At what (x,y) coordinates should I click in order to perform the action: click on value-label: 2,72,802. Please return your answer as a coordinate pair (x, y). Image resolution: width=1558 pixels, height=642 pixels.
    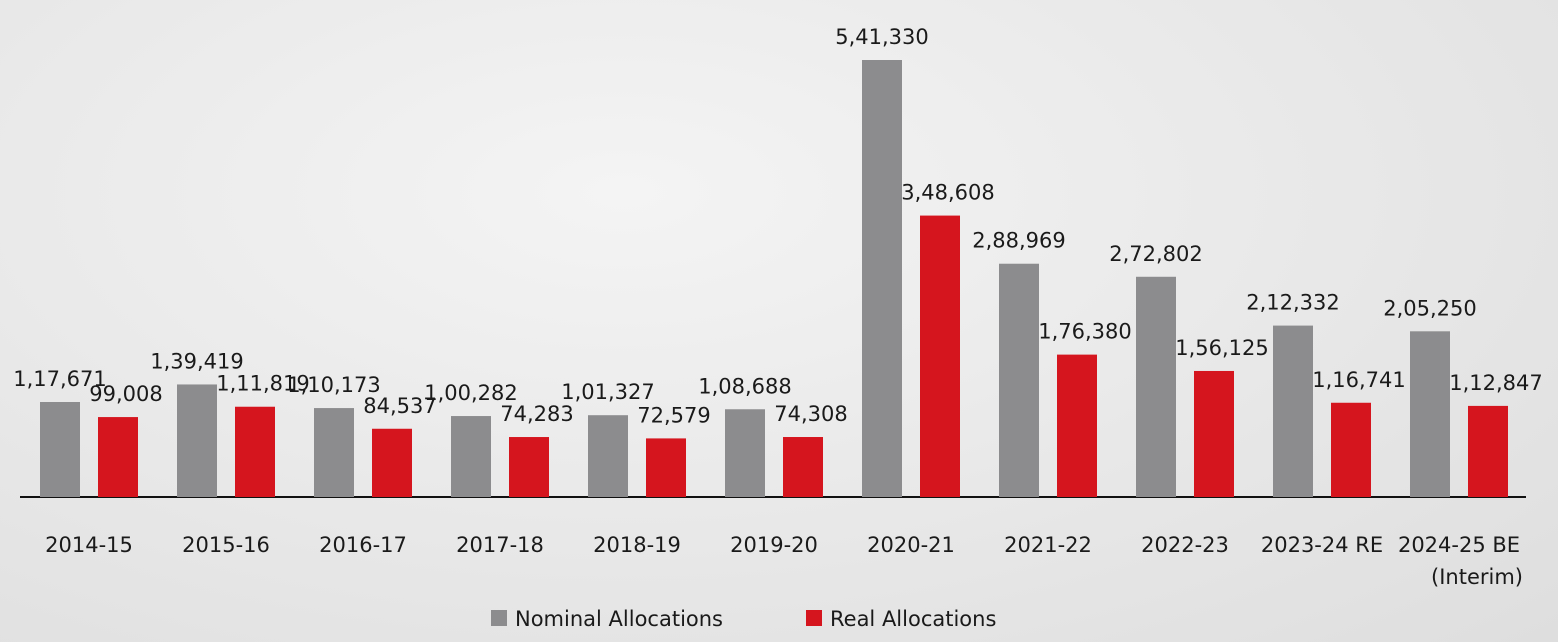
    Looking at the image, I should click on (1156, 254).